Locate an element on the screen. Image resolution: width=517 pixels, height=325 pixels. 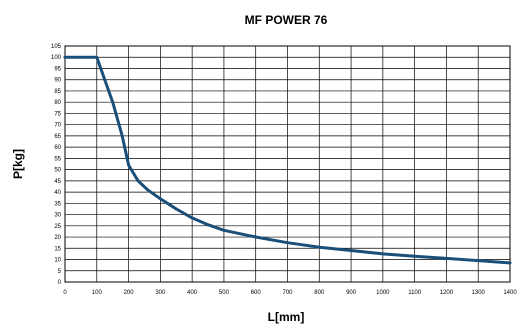
y-tick-label: 30 is located at coordinates (57, 216).